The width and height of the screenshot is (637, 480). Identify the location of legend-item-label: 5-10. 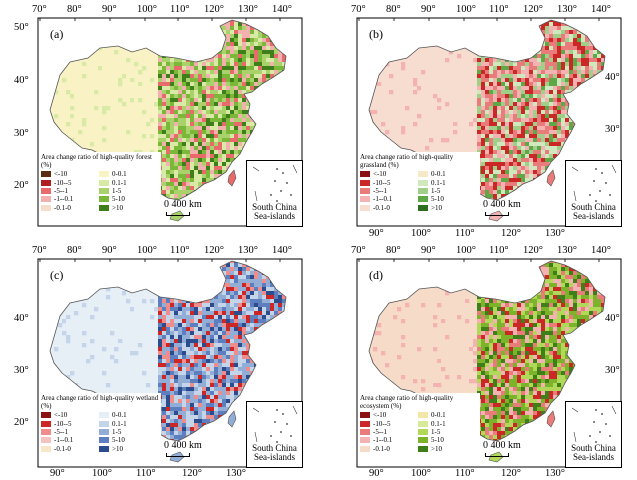
(437, 440).